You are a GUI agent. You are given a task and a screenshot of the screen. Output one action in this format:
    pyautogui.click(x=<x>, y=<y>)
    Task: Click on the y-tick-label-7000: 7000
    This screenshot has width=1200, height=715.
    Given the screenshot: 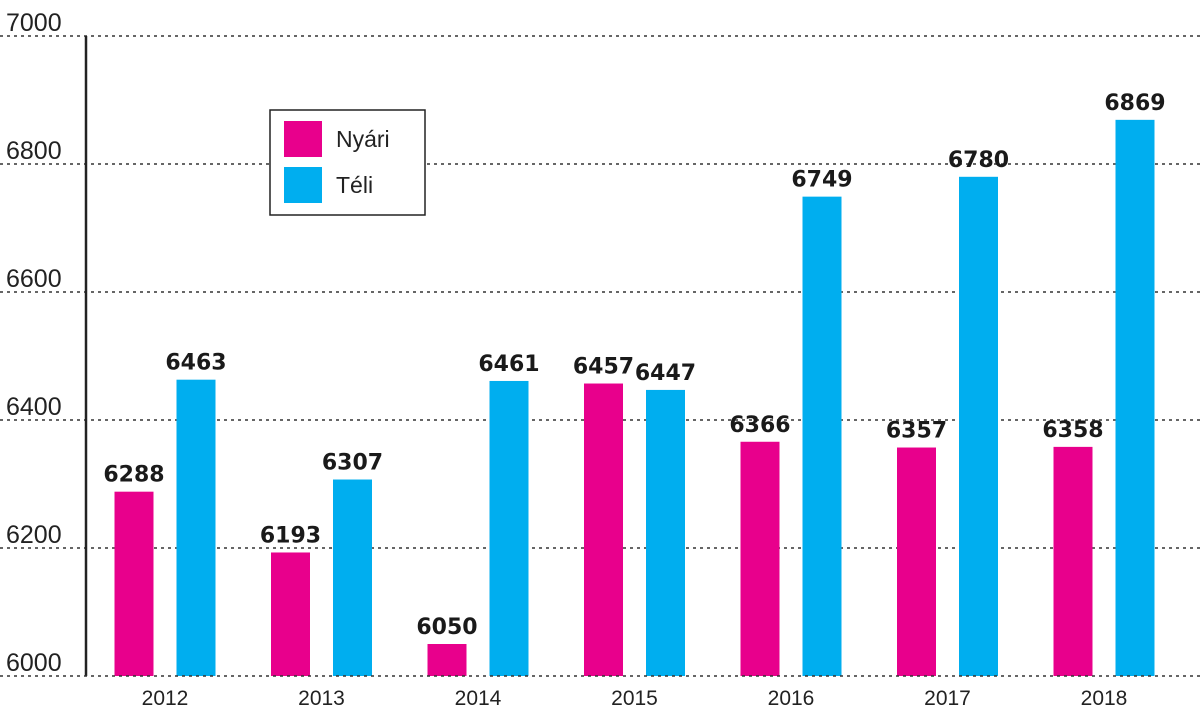 What is the action you would take?
    pyautogui.click(x=34, y=23)
    